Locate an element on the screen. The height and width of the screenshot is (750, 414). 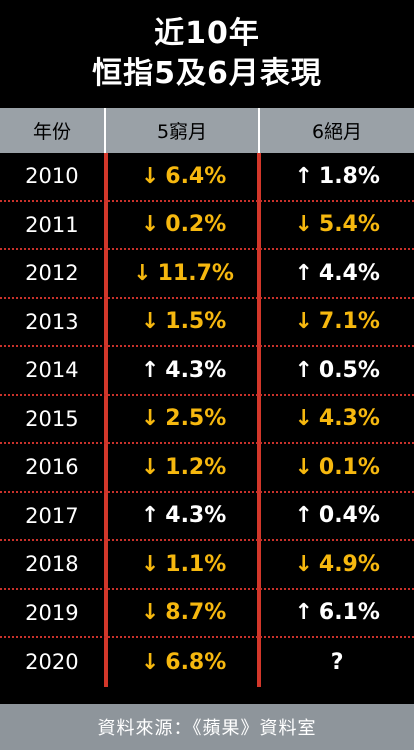
table-row: 2018 ↓ 1.1% ↓ 4.9% is located at coordinates (207, 565).